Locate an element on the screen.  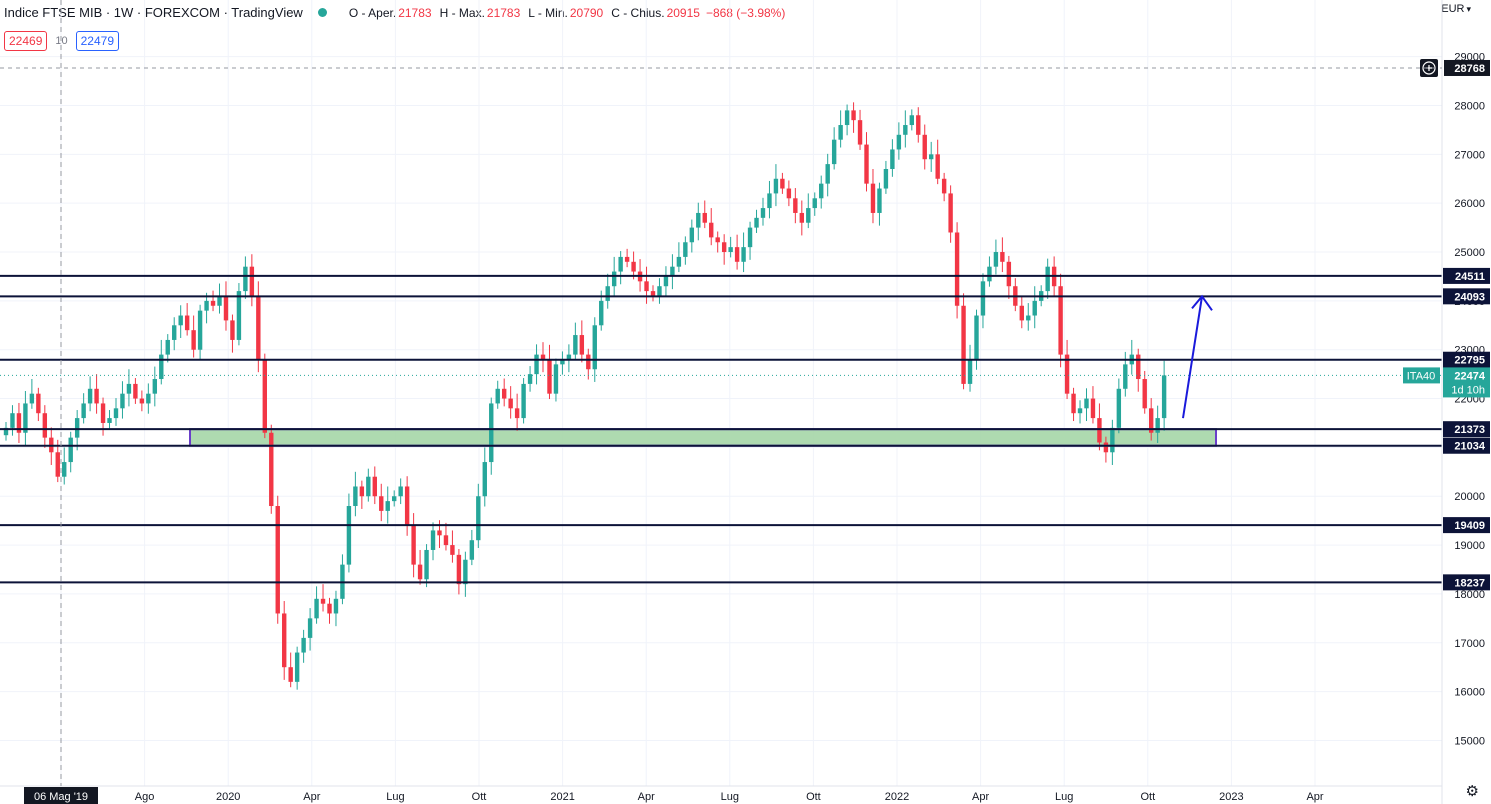
projection-arrowhead is located at coordinates (1202, 302).